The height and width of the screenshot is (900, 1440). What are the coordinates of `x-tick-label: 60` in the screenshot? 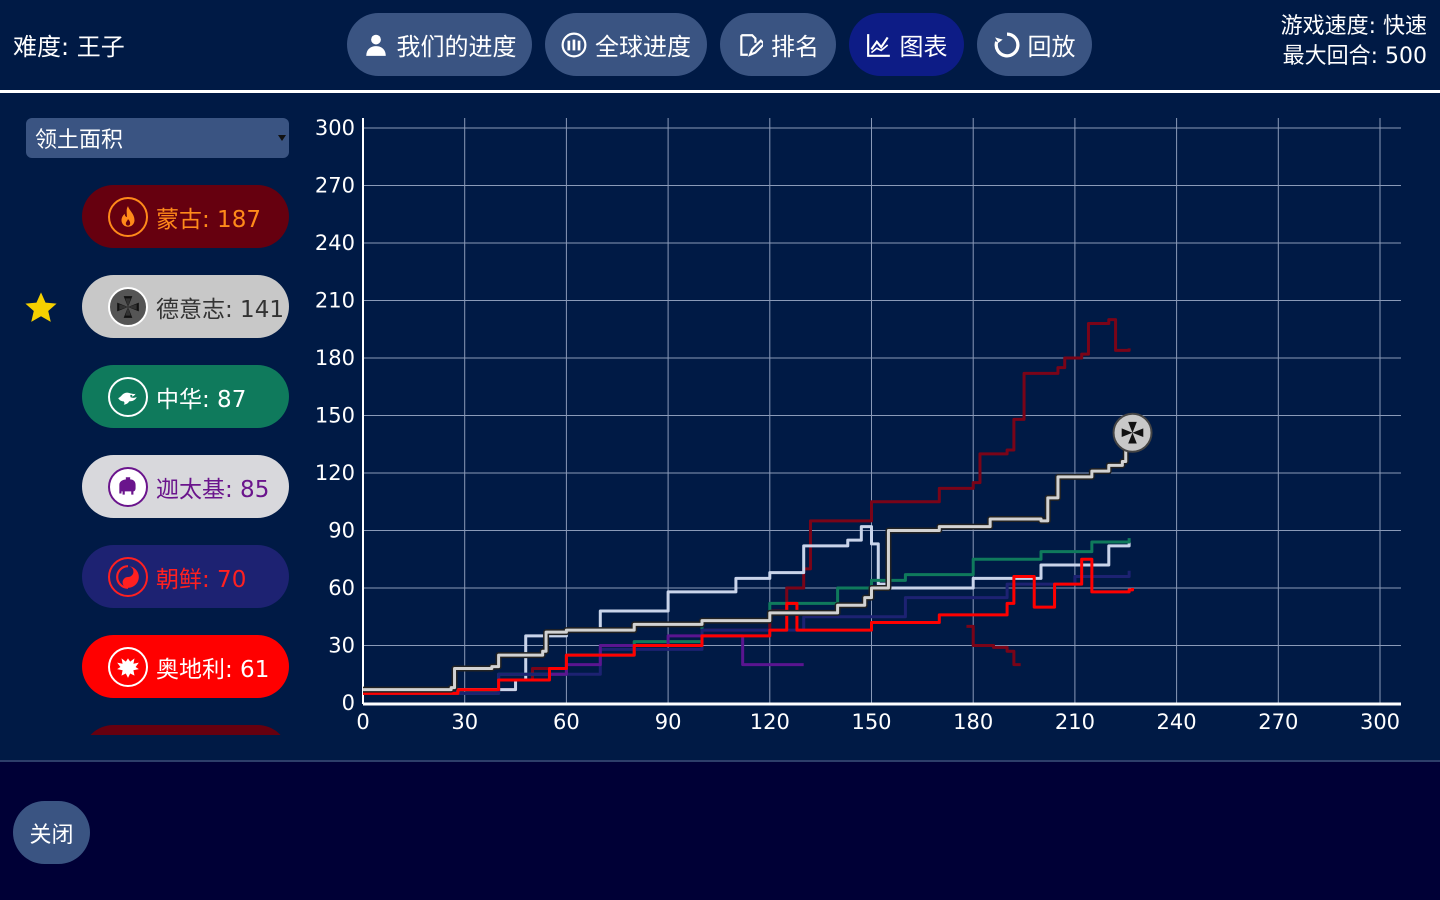 It's located at (566, 722).